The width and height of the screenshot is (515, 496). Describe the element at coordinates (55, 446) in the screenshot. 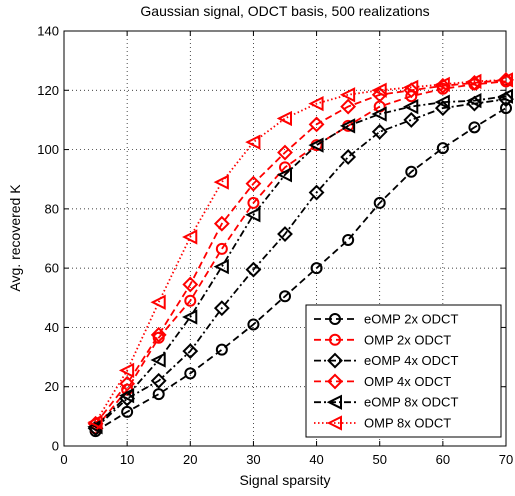

I see `y-tick-label: 0` at that location.